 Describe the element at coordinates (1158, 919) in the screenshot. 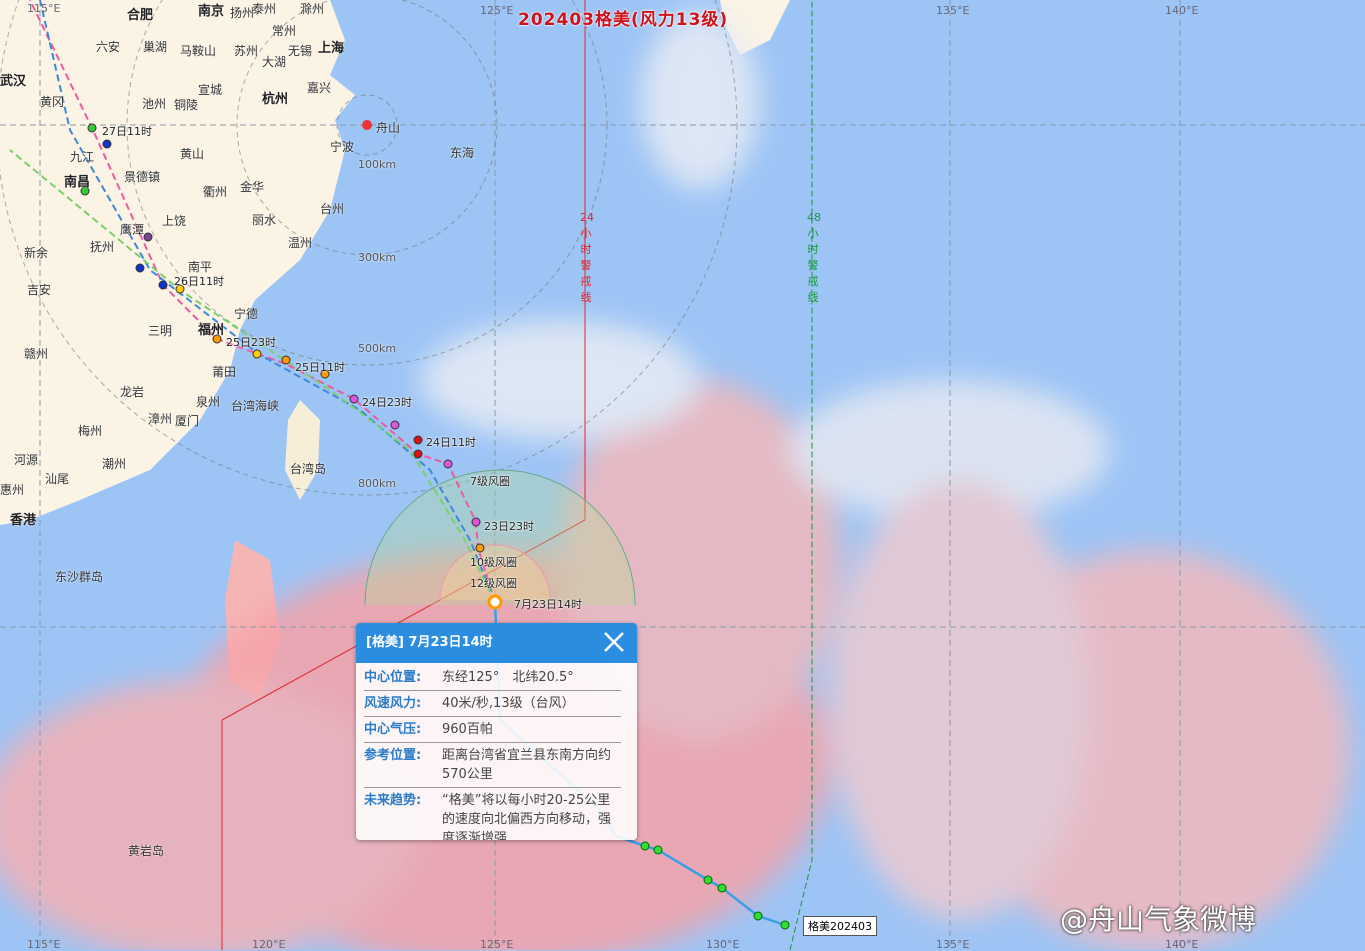

I see `watermark: @舟山气象微博` at that location.